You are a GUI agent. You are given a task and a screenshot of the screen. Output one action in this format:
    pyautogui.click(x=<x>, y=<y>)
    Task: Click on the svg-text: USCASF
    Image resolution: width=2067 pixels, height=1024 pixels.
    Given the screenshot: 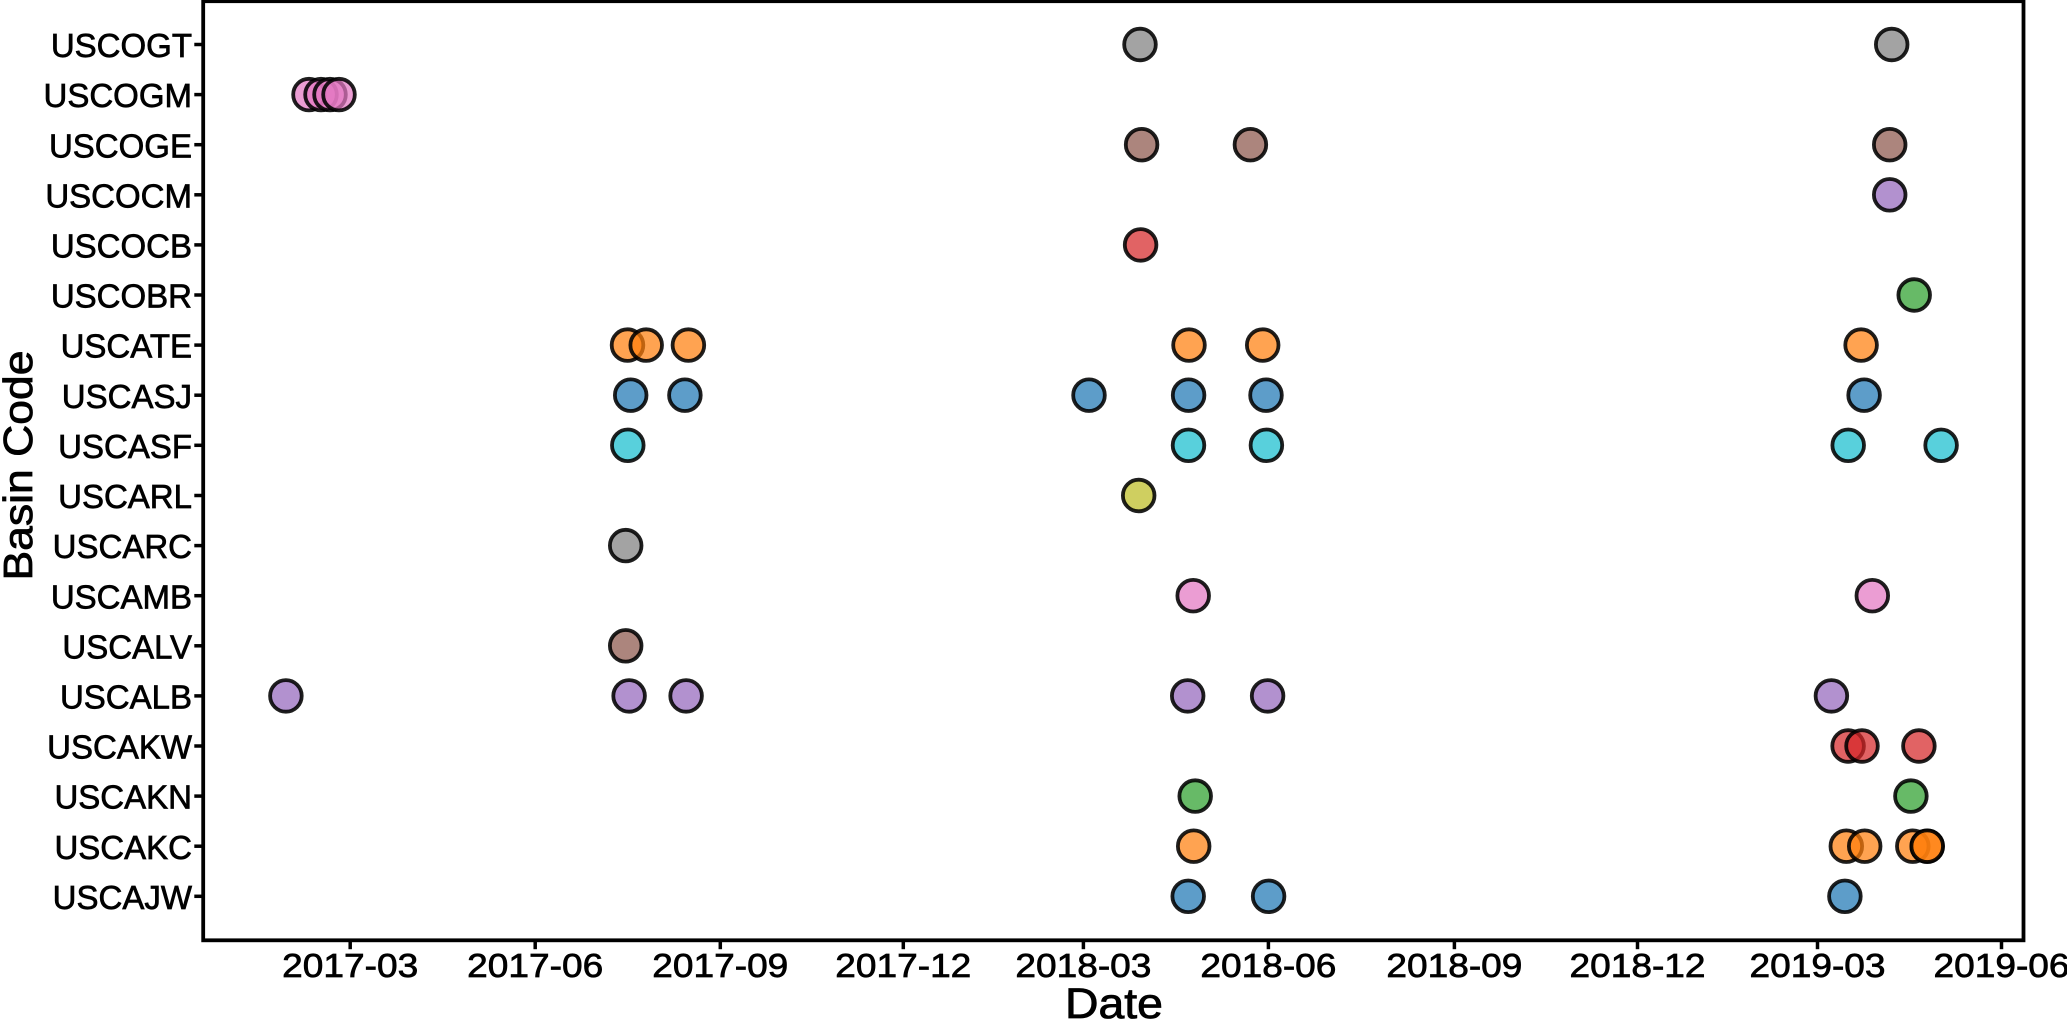 What is the action you would take?
    pyautogui.click(x=125, y=446)
    